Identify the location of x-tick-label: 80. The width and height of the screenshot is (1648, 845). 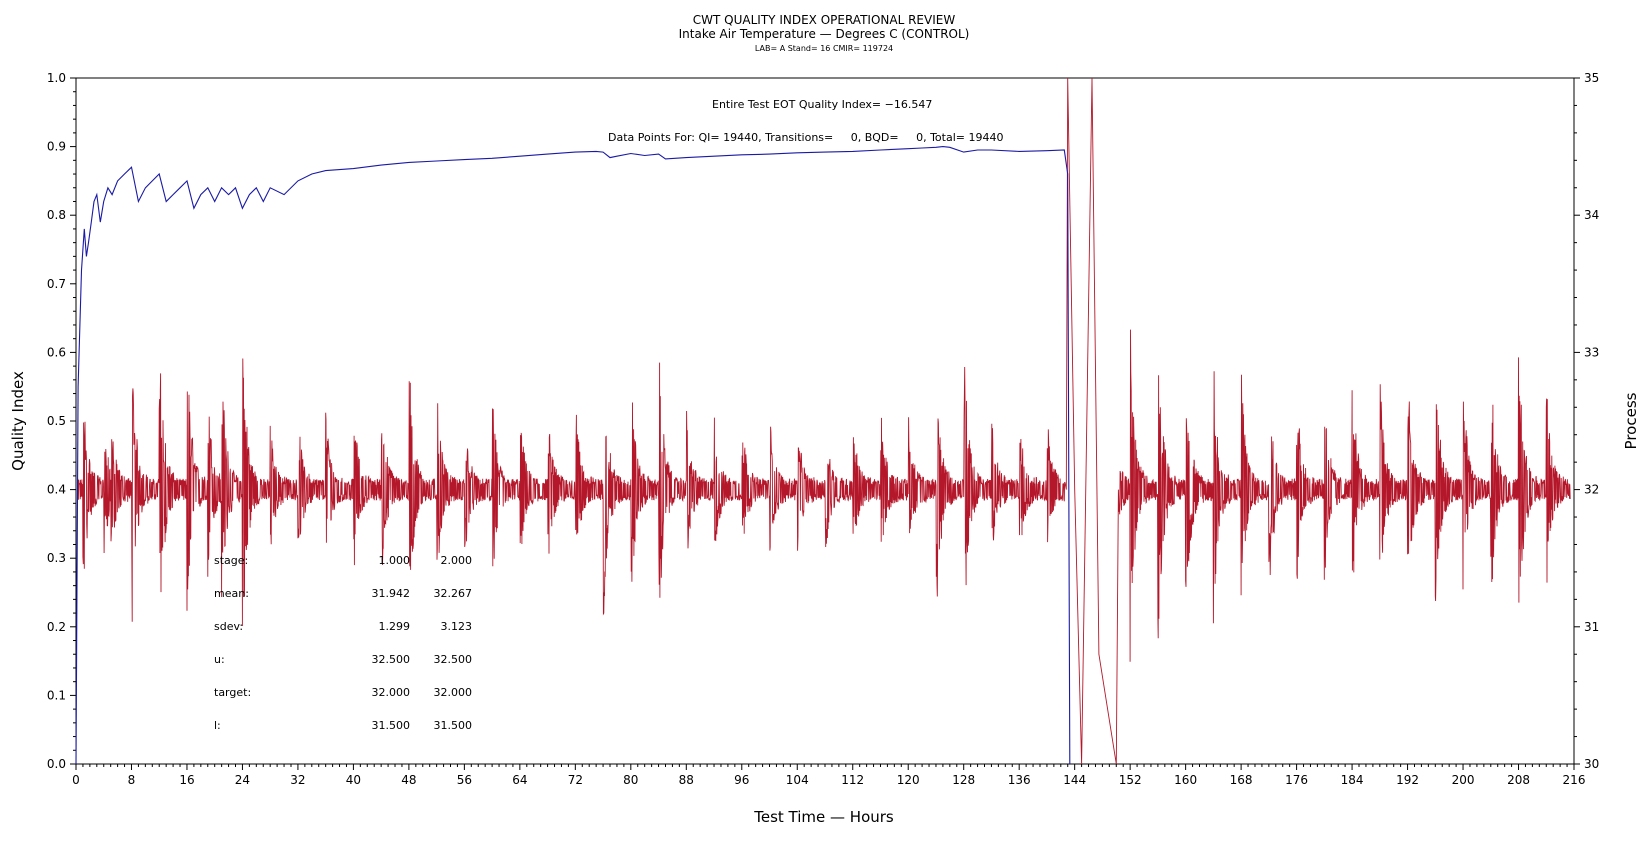
(630, 780).